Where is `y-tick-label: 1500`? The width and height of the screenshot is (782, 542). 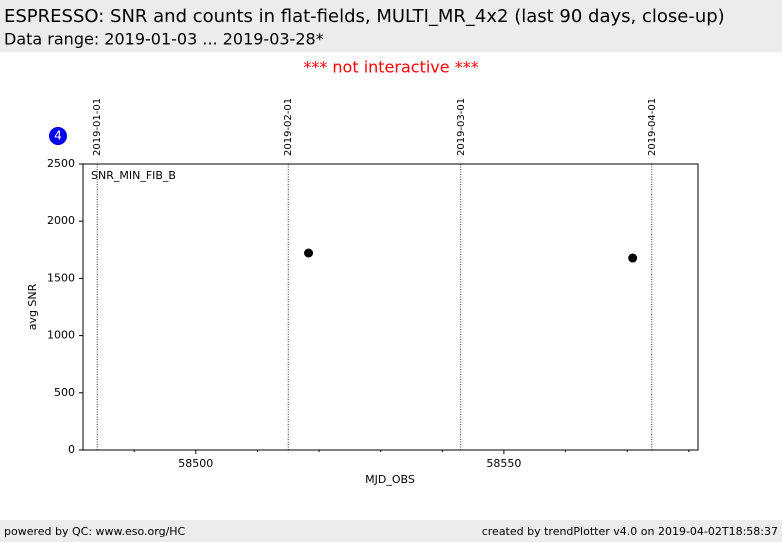 y-tick-label: 1500 is located at coordinates (61, 277).